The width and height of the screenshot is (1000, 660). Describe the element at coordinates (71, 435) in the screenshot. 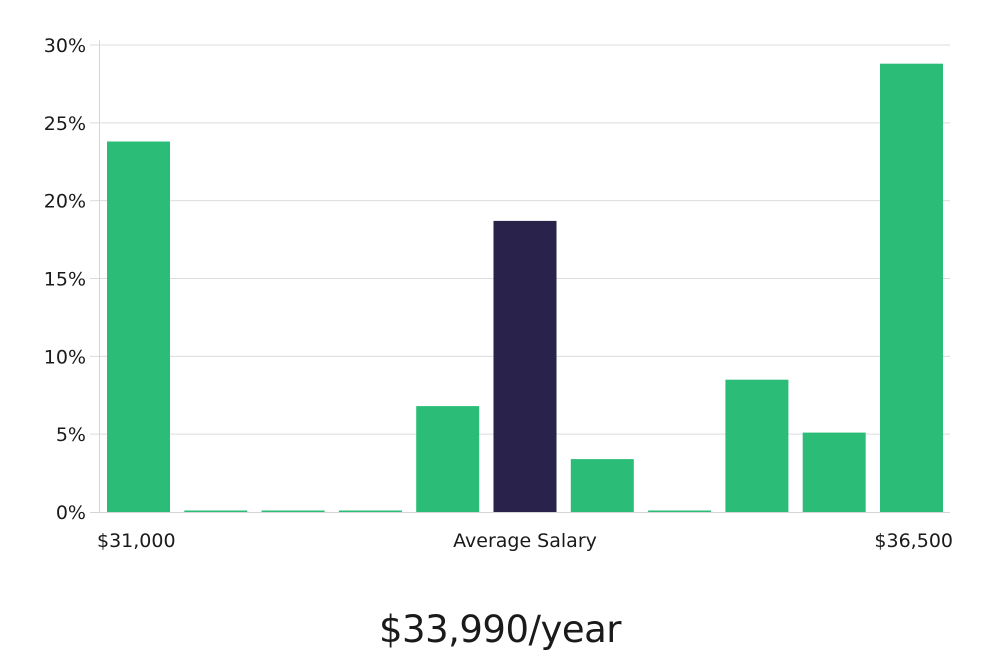

I see `y-tick-label: 5%` at that location.